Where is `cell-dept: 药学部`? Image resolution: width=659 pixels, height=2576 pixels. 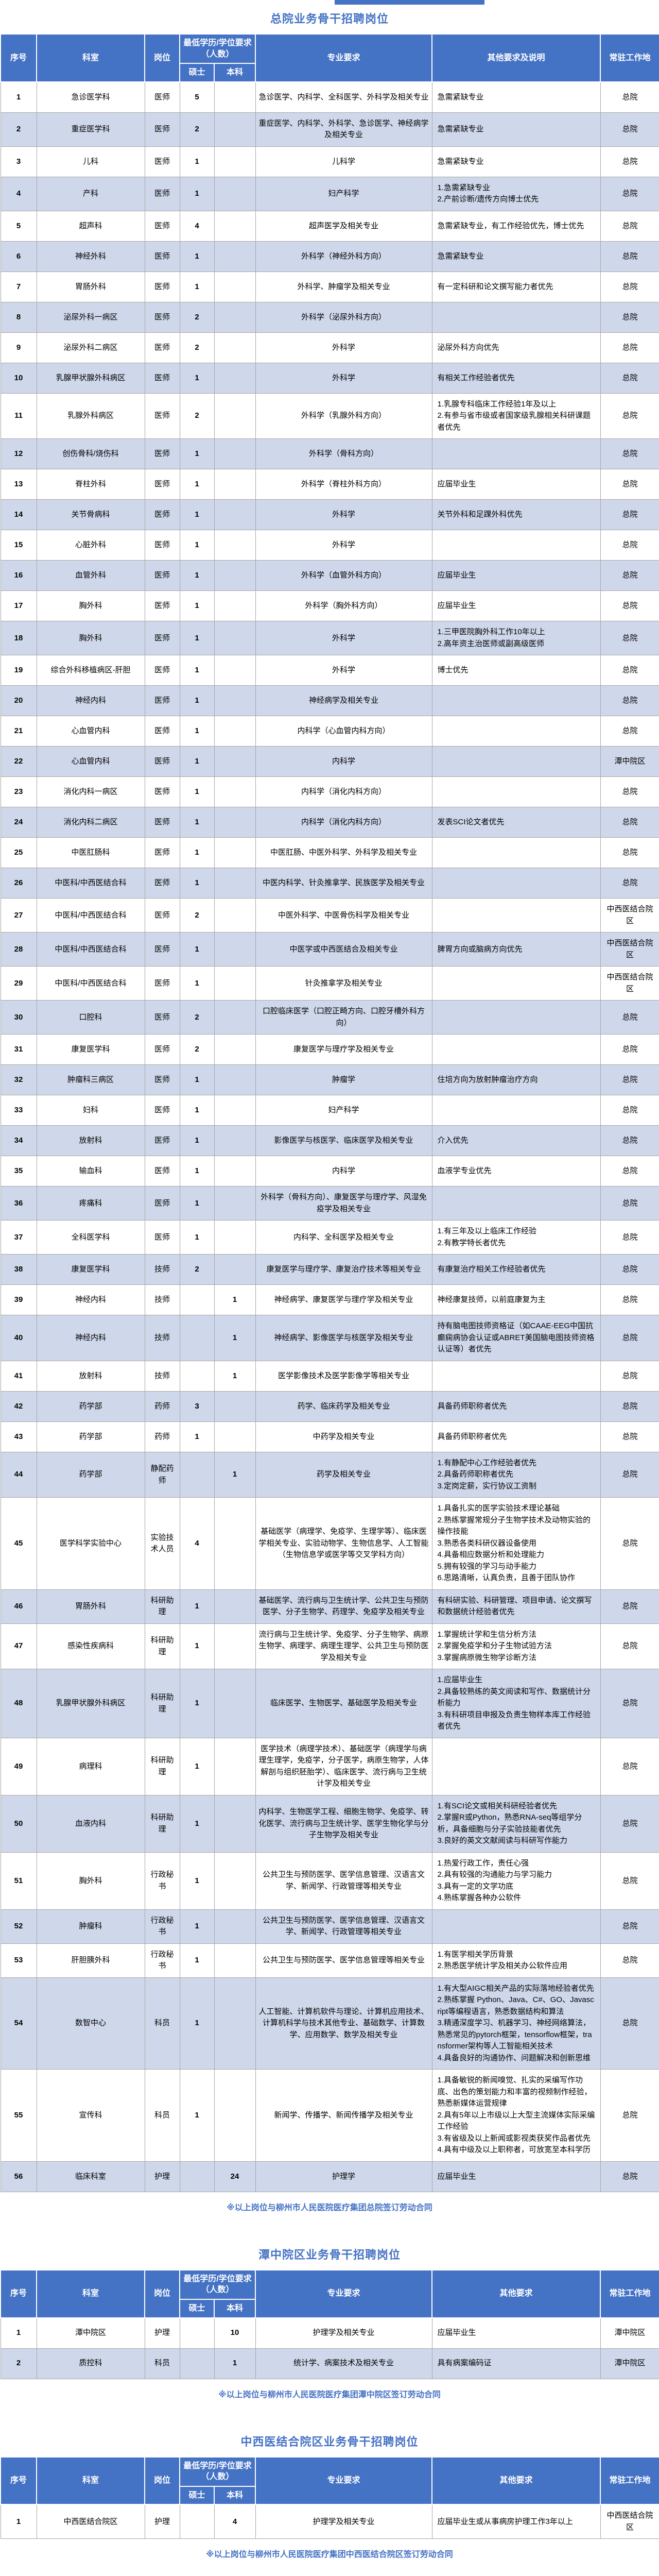
cell-dept: 药学部 is located at coordinates (91, 1406).